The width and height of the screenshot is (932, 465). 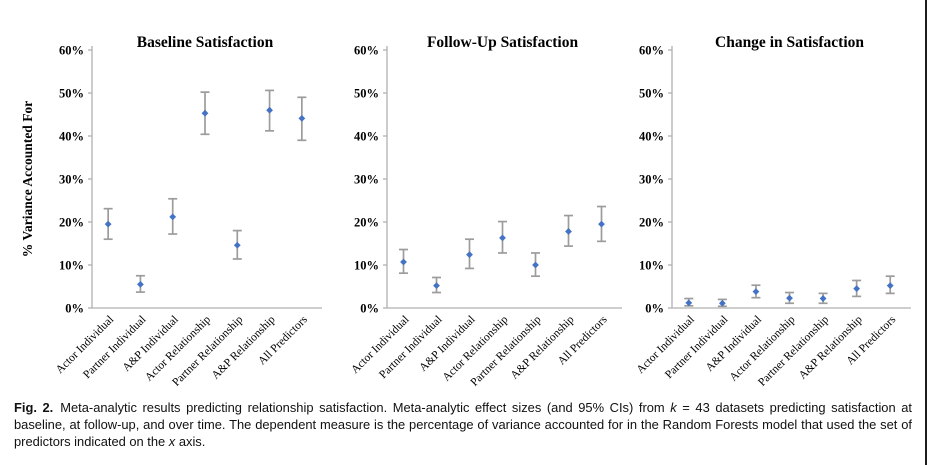 What do you see at coordinates (190, 441) in the screenshot?
I see `figure-caption-text: axis.` at bounding box center [190, 441].